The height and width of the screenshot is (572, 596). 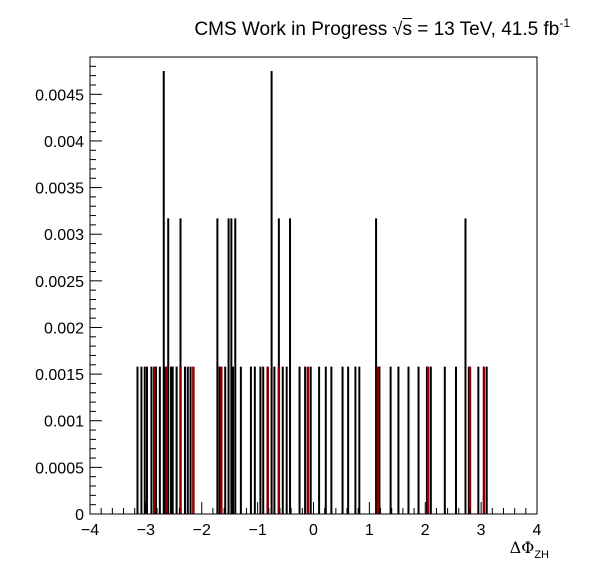 I want to click on title-energy-lumi: = 13 TeV, 41.5 fb, so click(x=485, y=29).